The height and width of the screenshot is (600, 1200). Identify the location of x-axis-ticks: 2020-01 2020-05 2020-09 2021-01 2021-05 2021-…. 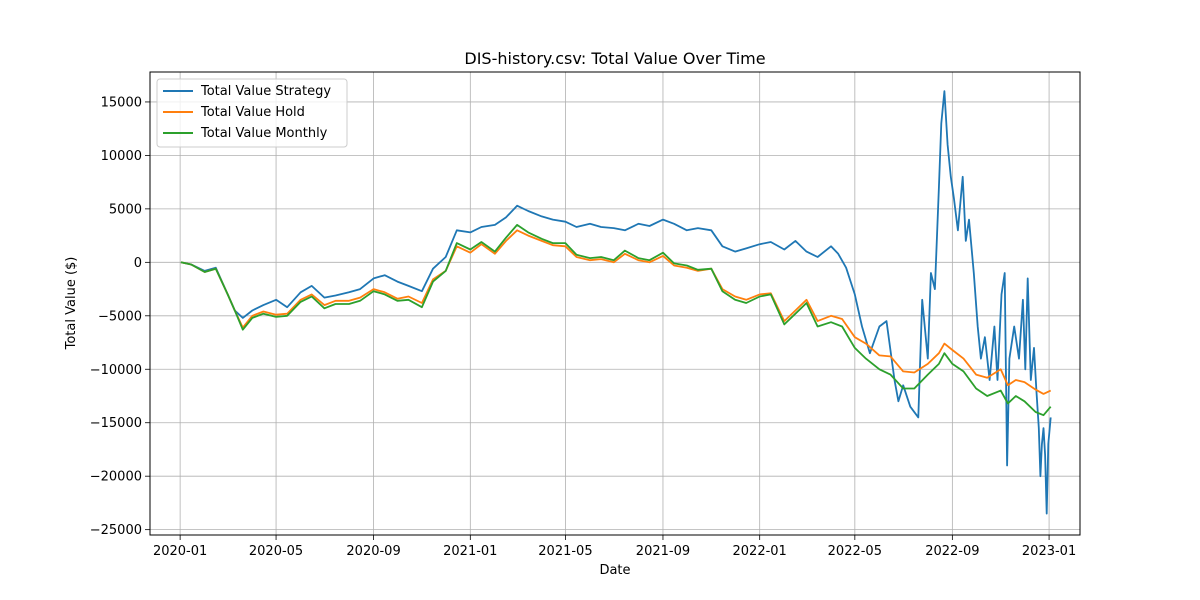
(614, 547).